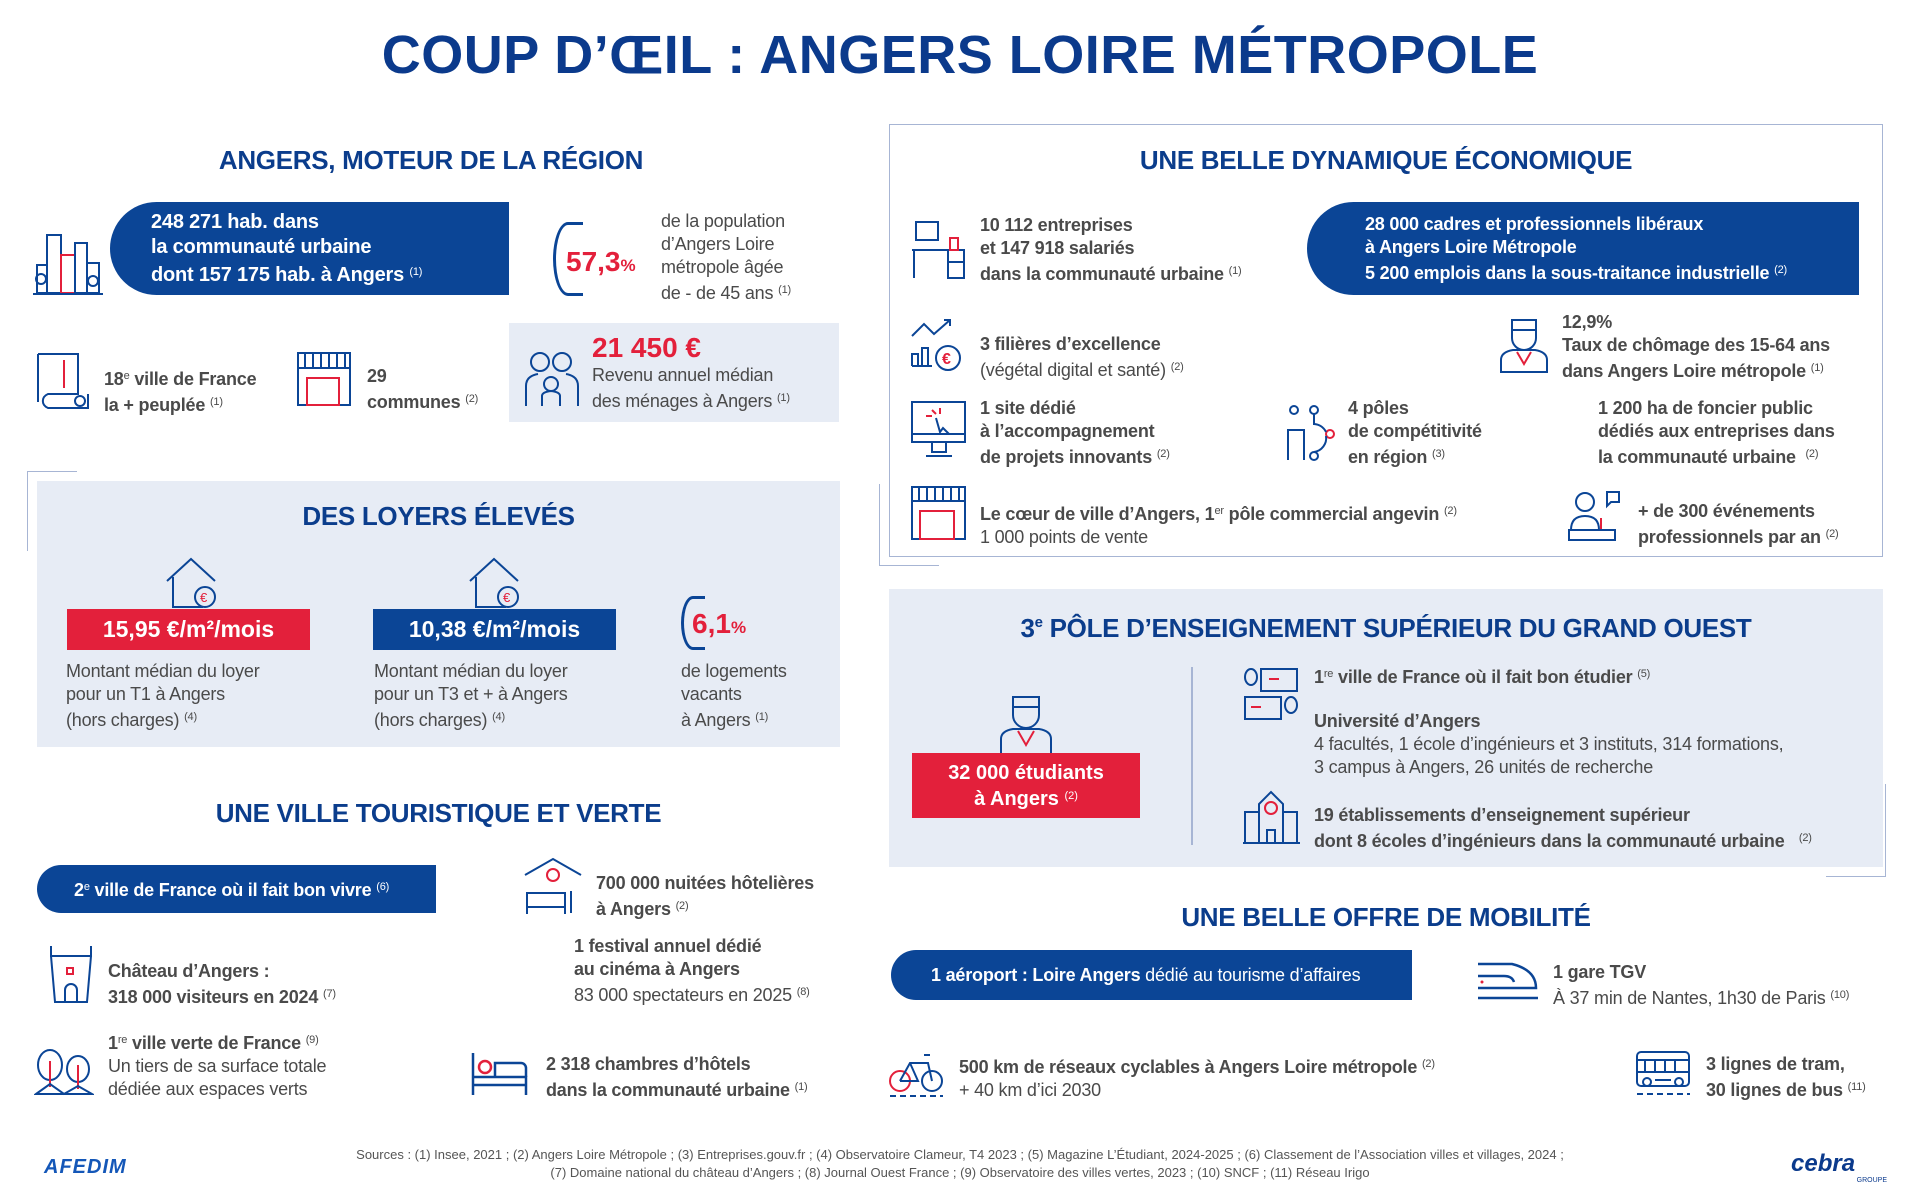 Image resolution: width=1920 pixels, height=1200 pixels. I want to click on income-card, so click(674, 372).